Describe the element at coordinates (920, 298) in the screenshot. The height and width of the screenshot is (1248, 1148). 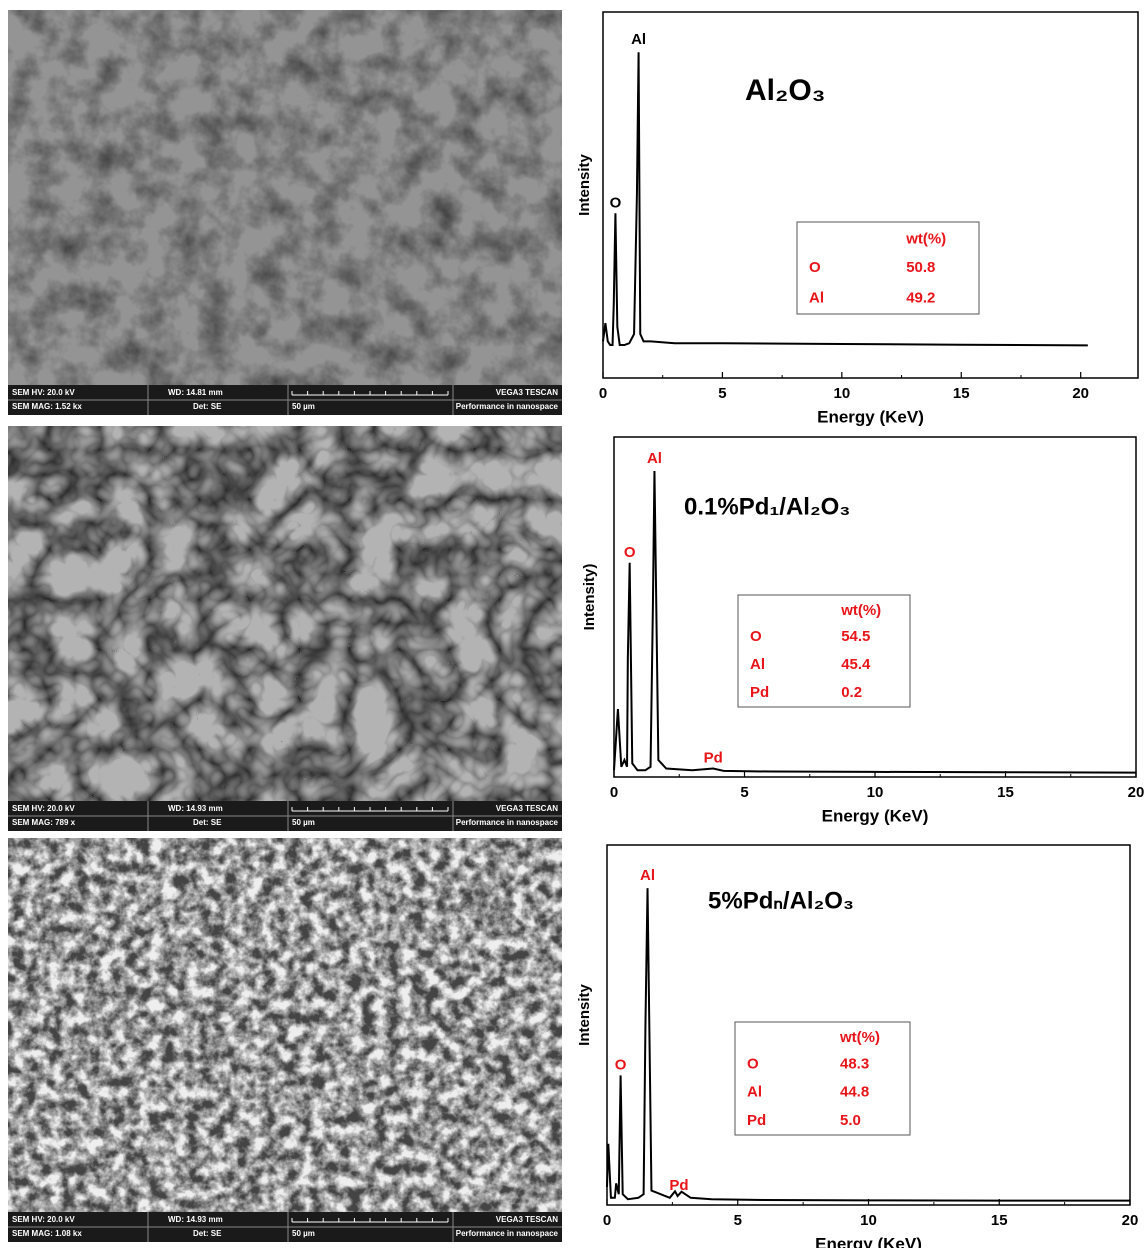
I see `table-value: 49.2` at that location.